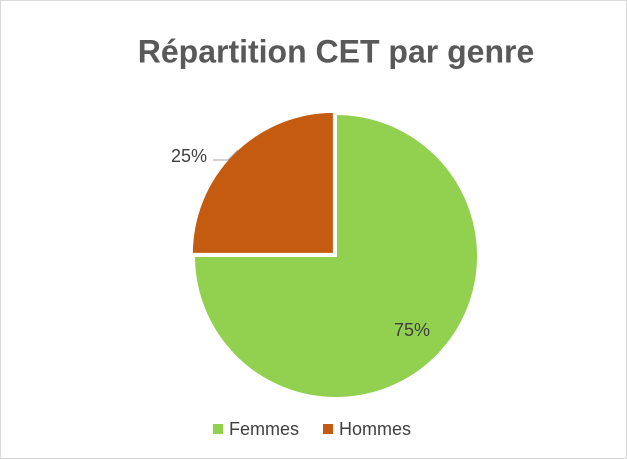 Image resolution: width=627 pixels, height=459 pixels. I want to click on legend-label: Femmes, so click(264, 429).